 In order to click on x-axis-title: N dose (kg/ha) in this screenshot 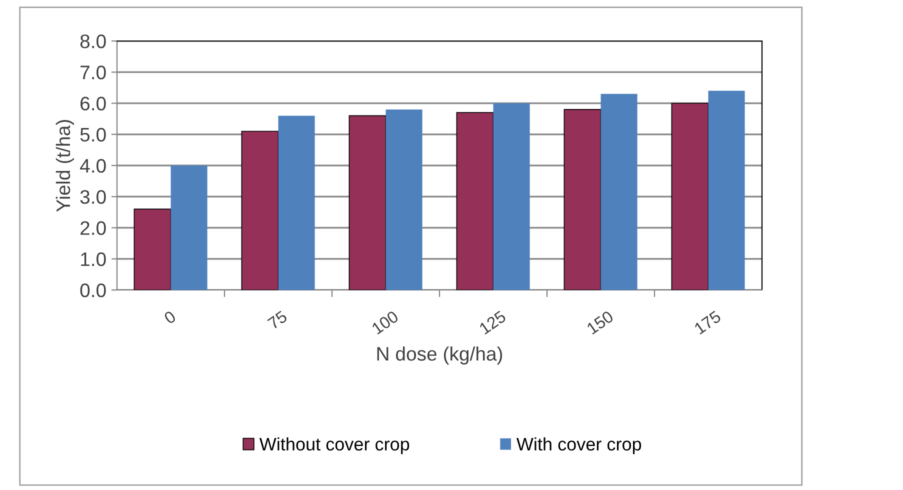, I will do `click(439, 355)`.